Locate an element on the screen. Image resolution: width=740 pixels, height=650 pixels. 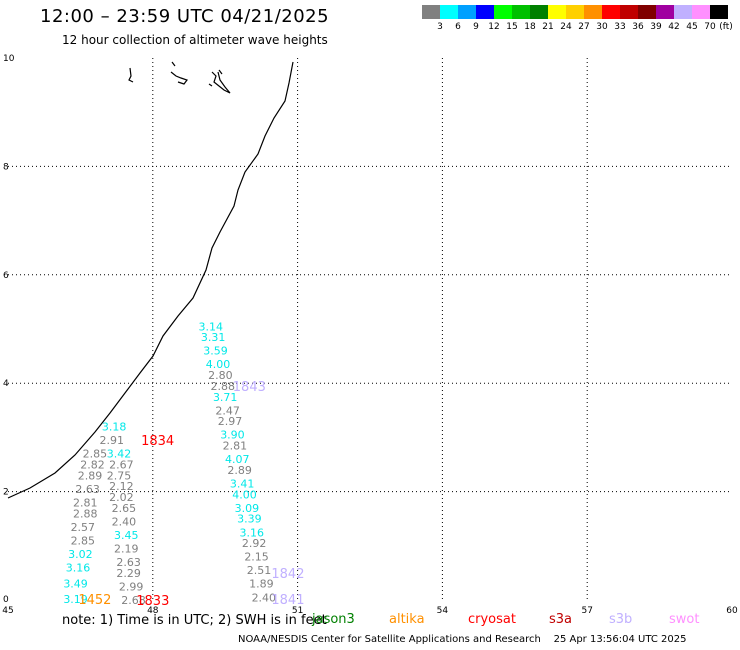
wave-height-value: 3.41 is located at coordinates (242, 483).